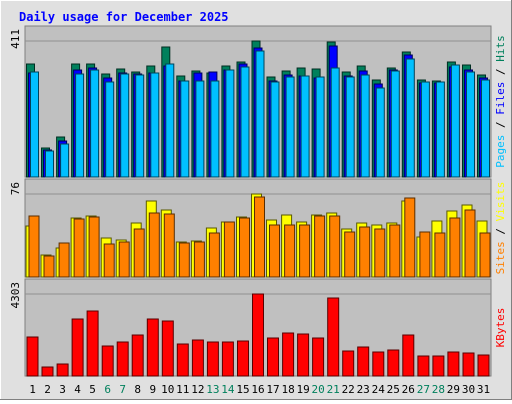  What do you see at coordinates (408, 389) in the screenshot?
I see `x-tick-label-day-26: 26` at bounding box center [408, 389].